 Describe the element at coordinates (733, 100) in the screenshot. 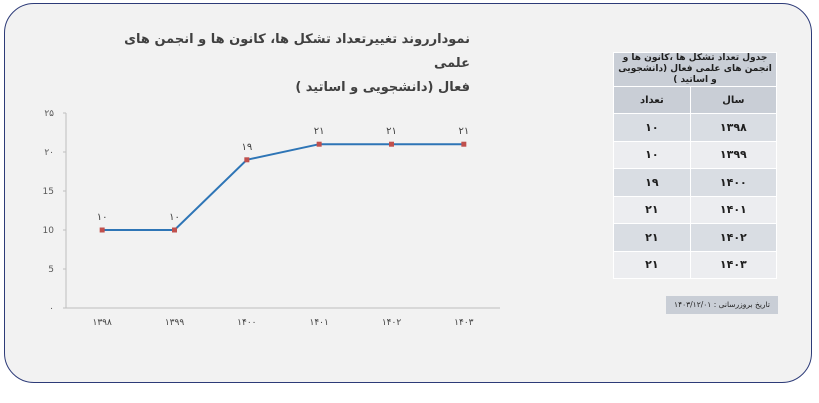

I see `table-header-year: سال` at that location.